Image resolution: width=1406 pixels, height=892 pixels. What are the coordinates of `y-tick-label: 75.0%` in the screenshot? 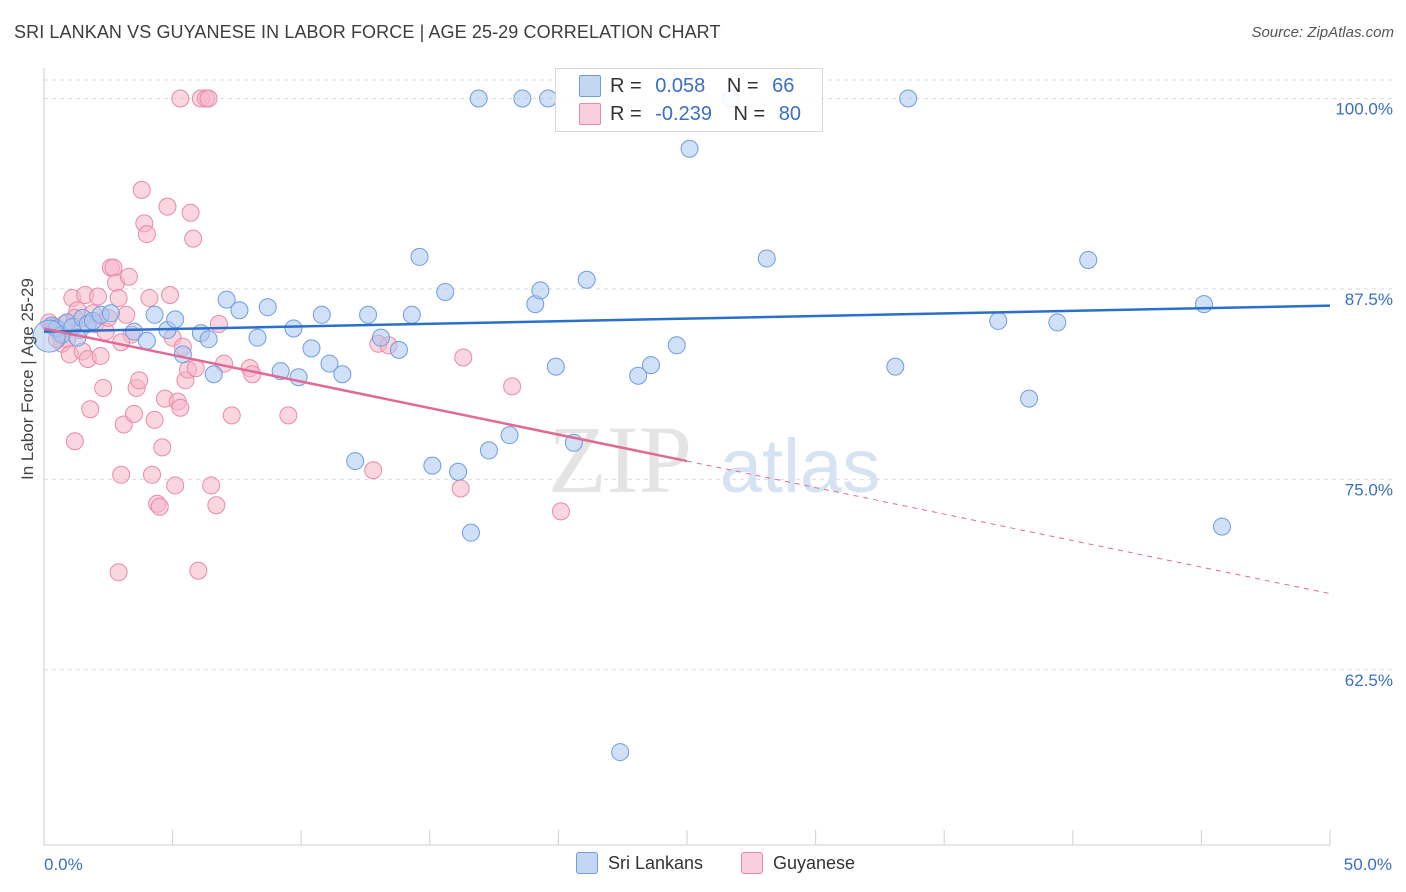 It's located at (1369, 489).